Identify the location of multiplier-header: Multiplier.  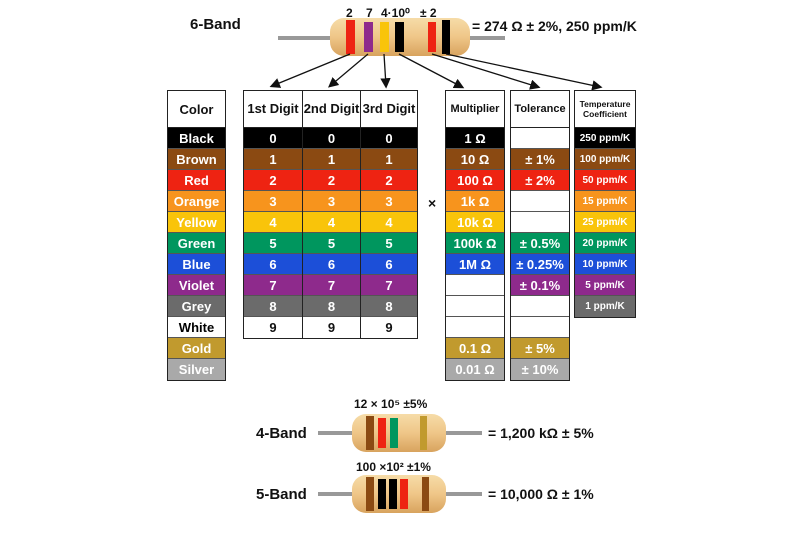
(475, 109).